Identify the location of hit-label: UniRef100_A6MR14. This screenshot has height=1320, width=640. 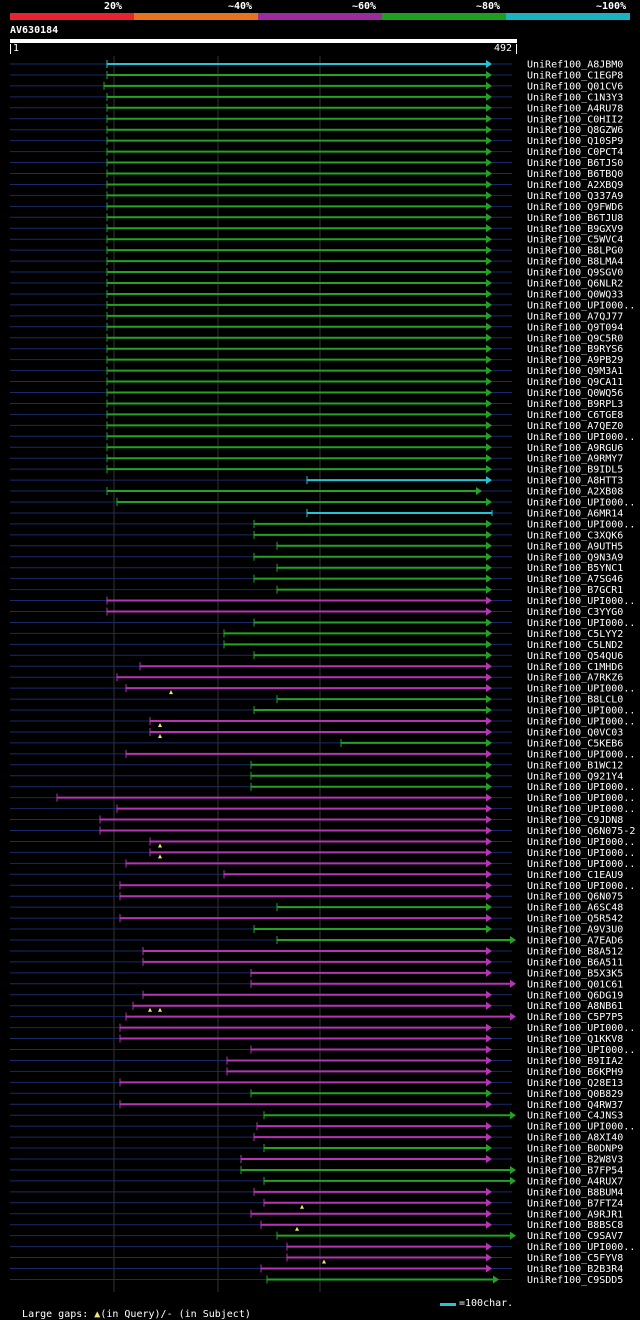
(575, 513).